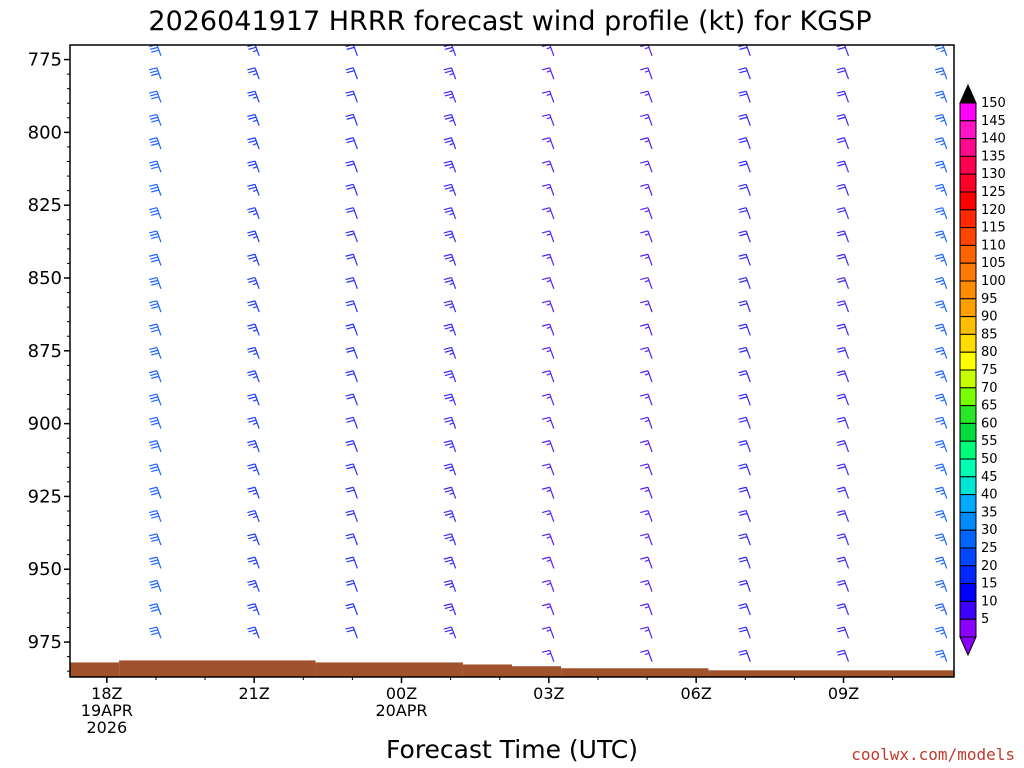 The image size is (1024, 768). Describe the element at coordinates (989, 334) in the screenshot. I see `colorbar-label: 85` at that location.